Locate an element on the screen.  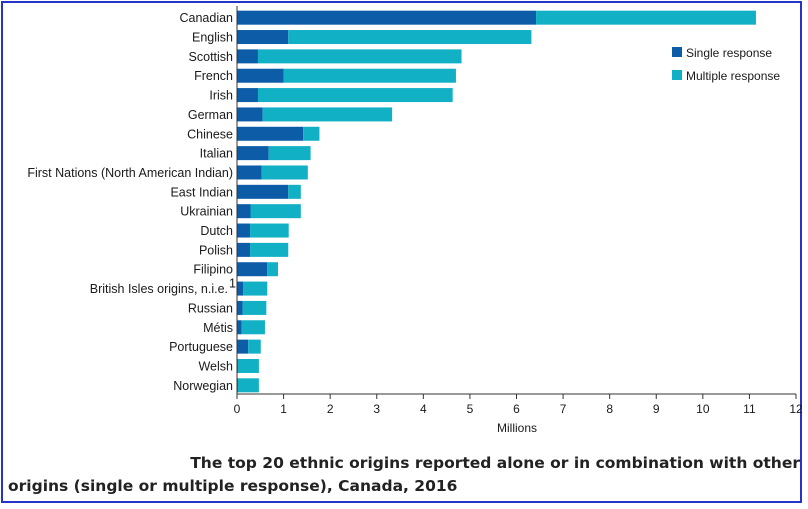
category-label-east-indian: East Indian is located at coordinates (201, 192).